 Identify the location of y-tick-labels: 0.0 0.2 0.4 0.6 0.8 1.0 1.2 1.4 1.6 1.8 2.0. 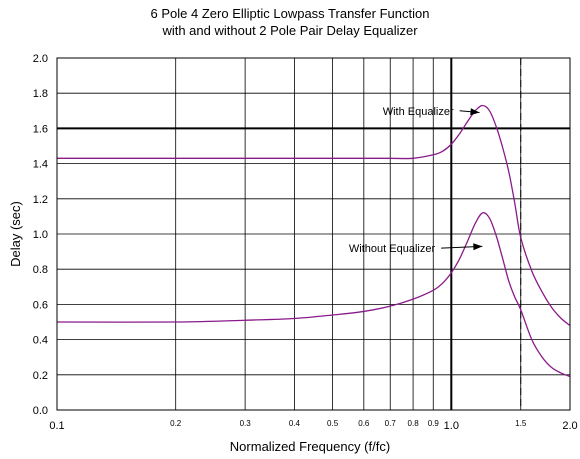
(40, 235).